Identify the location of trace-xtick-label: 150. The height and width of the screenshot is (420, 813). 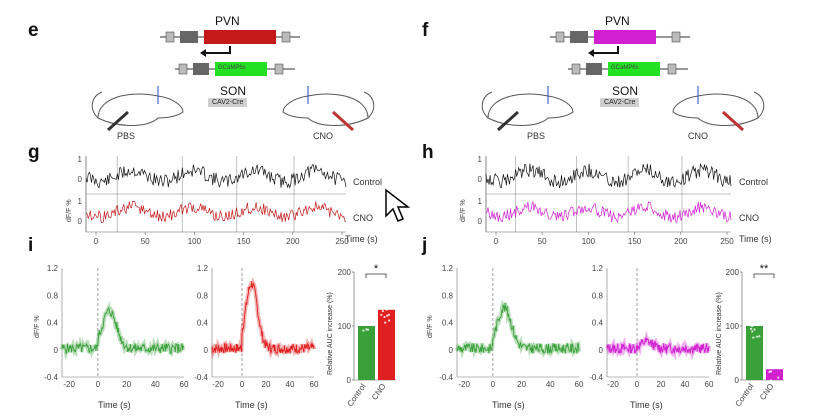
(635, 241).